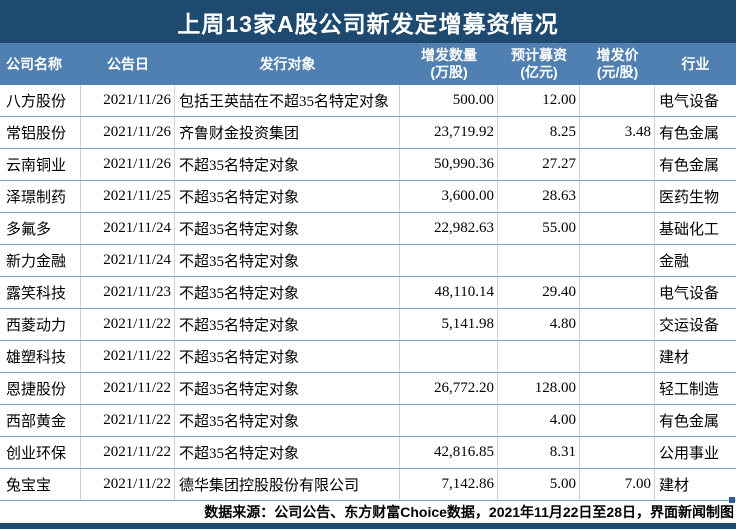 The width and height of the screenshot is (736, 529). I want to click on cell-company: 兔宝宝, so click(40, 484).